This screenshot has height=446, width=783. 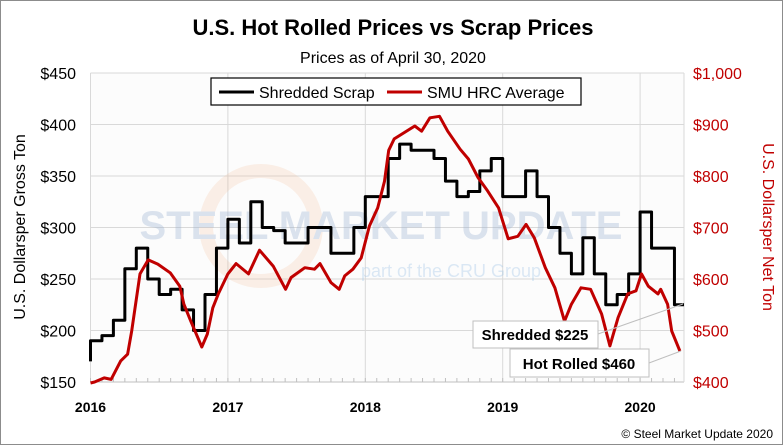 I want to click on y-tick-label-left: $300, so click(x=58, y=229).